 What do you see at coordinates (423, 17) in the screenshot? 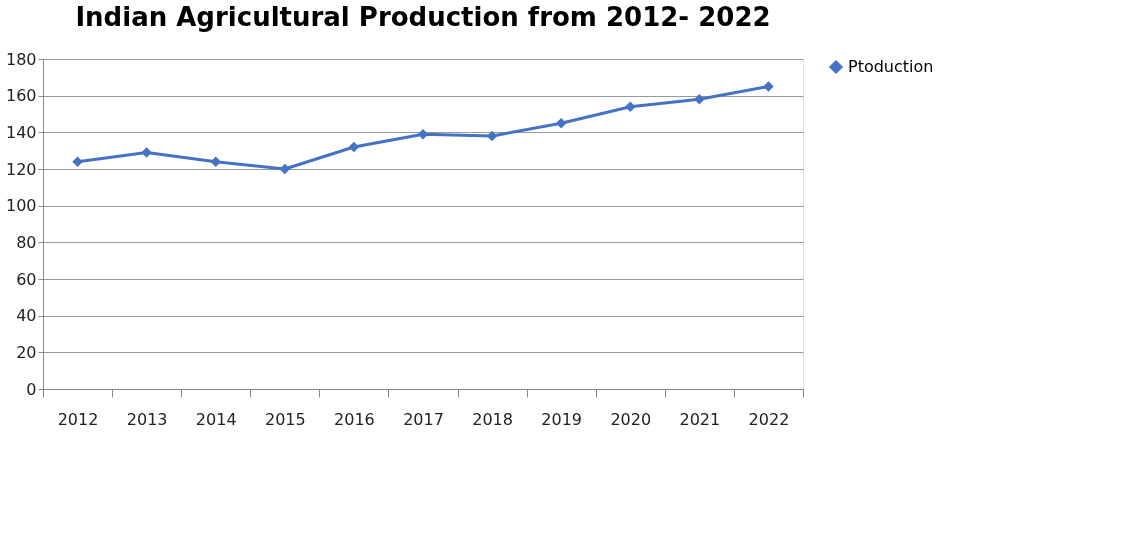
I see `chart-title: Indian Agricultural Production from 2012- 2022` at bounding box center [423, 17].